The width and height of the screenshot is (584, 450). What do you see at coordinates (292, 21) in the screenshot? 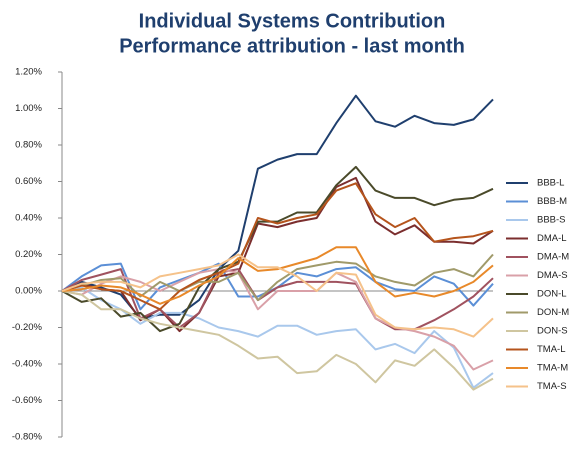
I see `chart-title: Individual Systems Contribution` at bounding box center [292, 21].